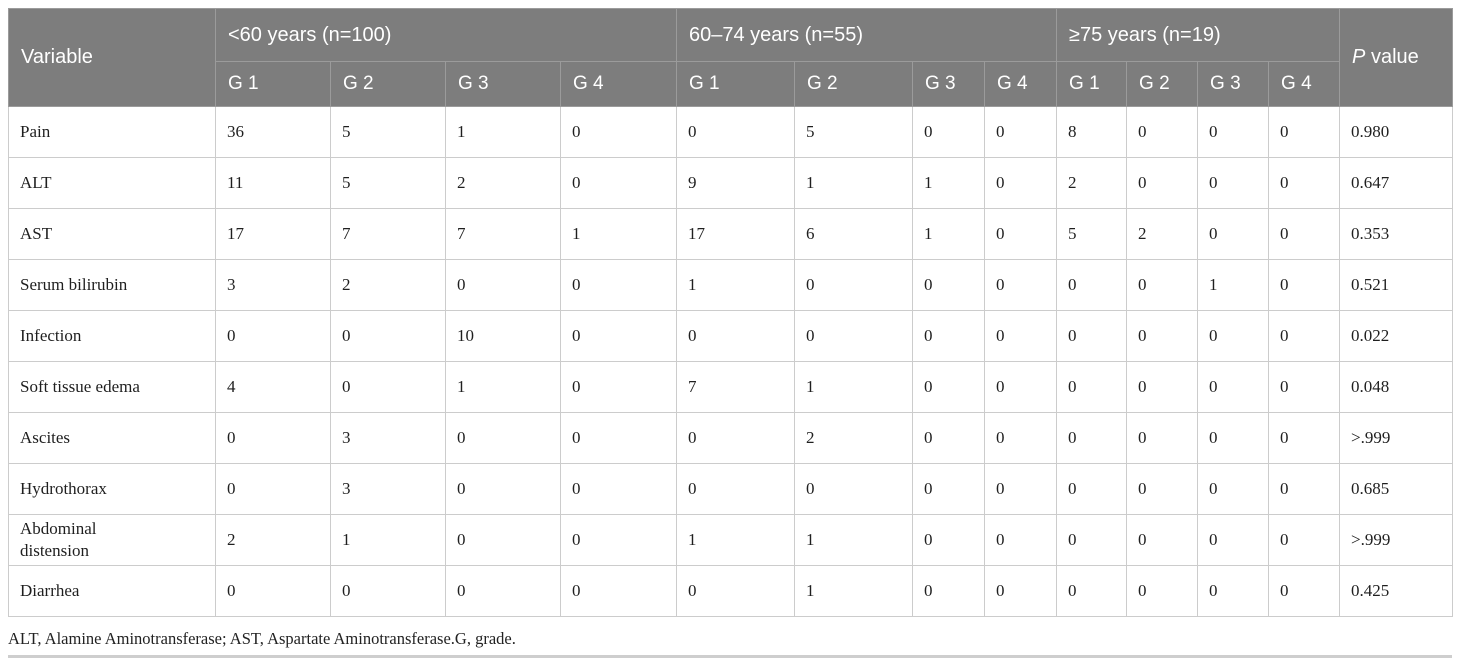 The width and height of the screenshot is (1460, 659). What do you see at coordinates (112, 489) in the screenshot?
I see `variable-cell: Hydrothorax` at bounding box center [112, 489].